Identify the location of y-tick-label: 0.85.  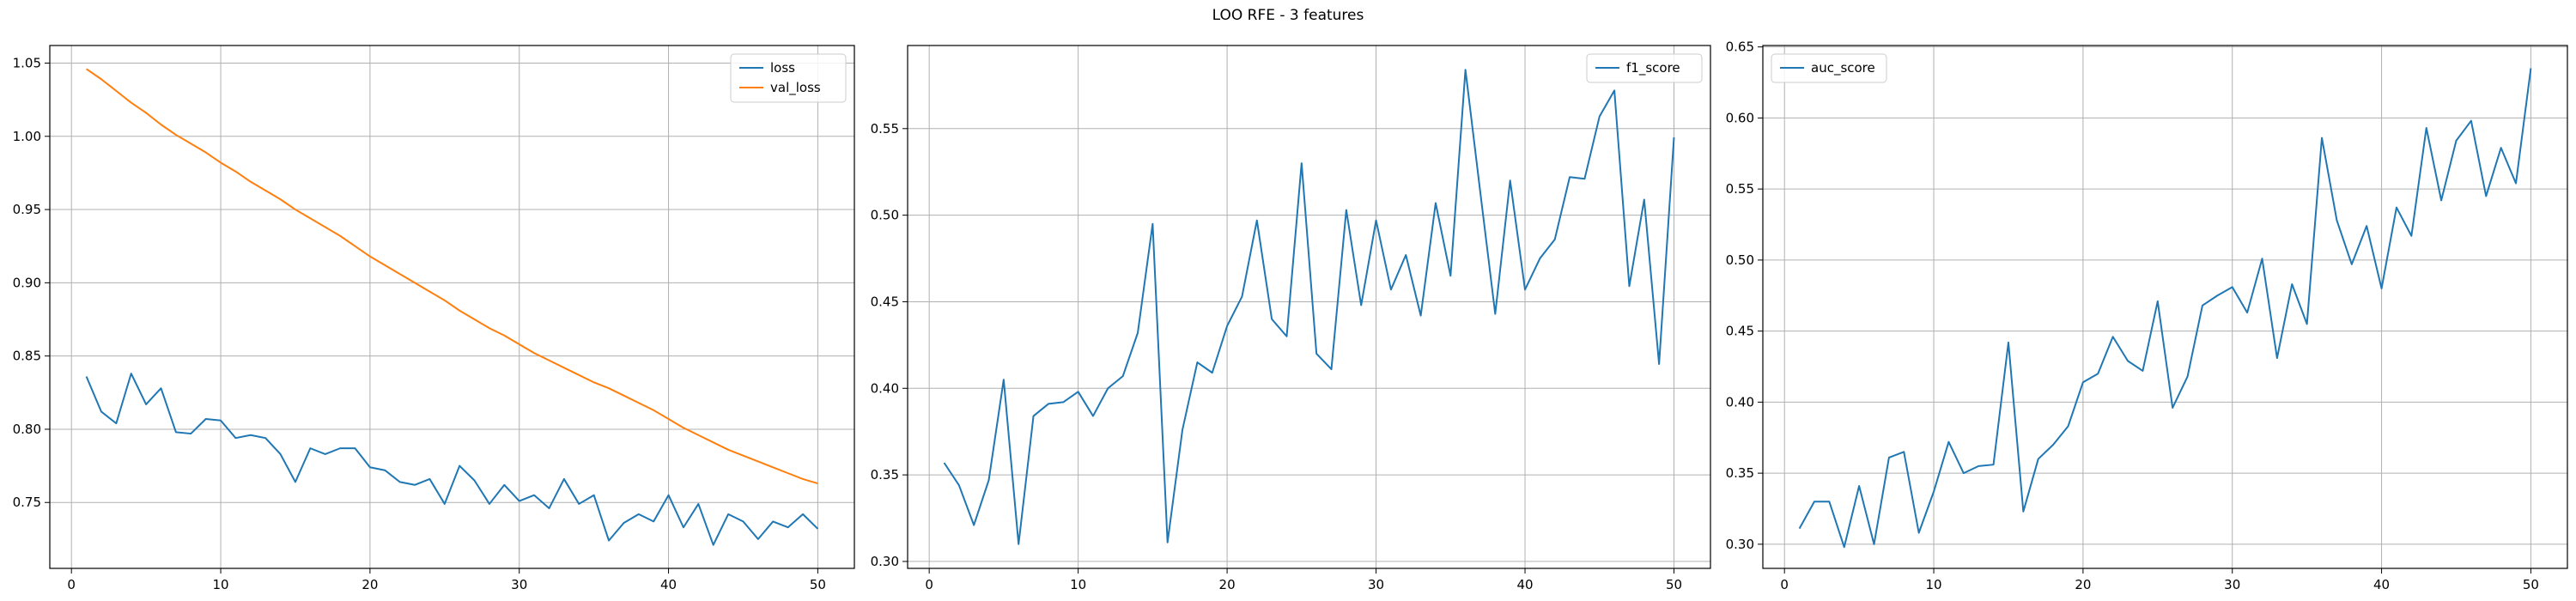
(27, 356).